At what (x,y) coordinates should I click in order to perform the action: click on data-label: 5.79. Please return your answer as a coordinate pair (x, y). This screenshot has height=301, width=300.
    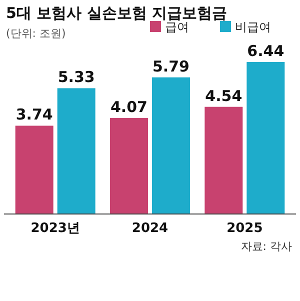
    Looking at the image, I should click on (171, 66).